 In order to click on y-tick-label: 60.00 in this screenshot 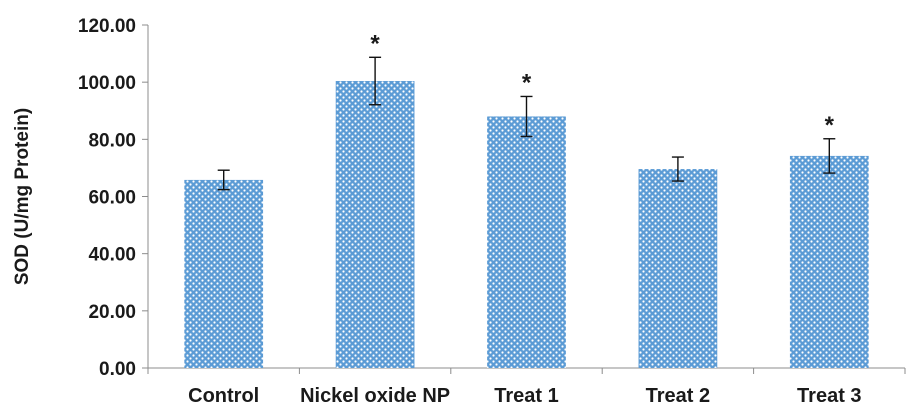, I will do `click(112, 198)`.